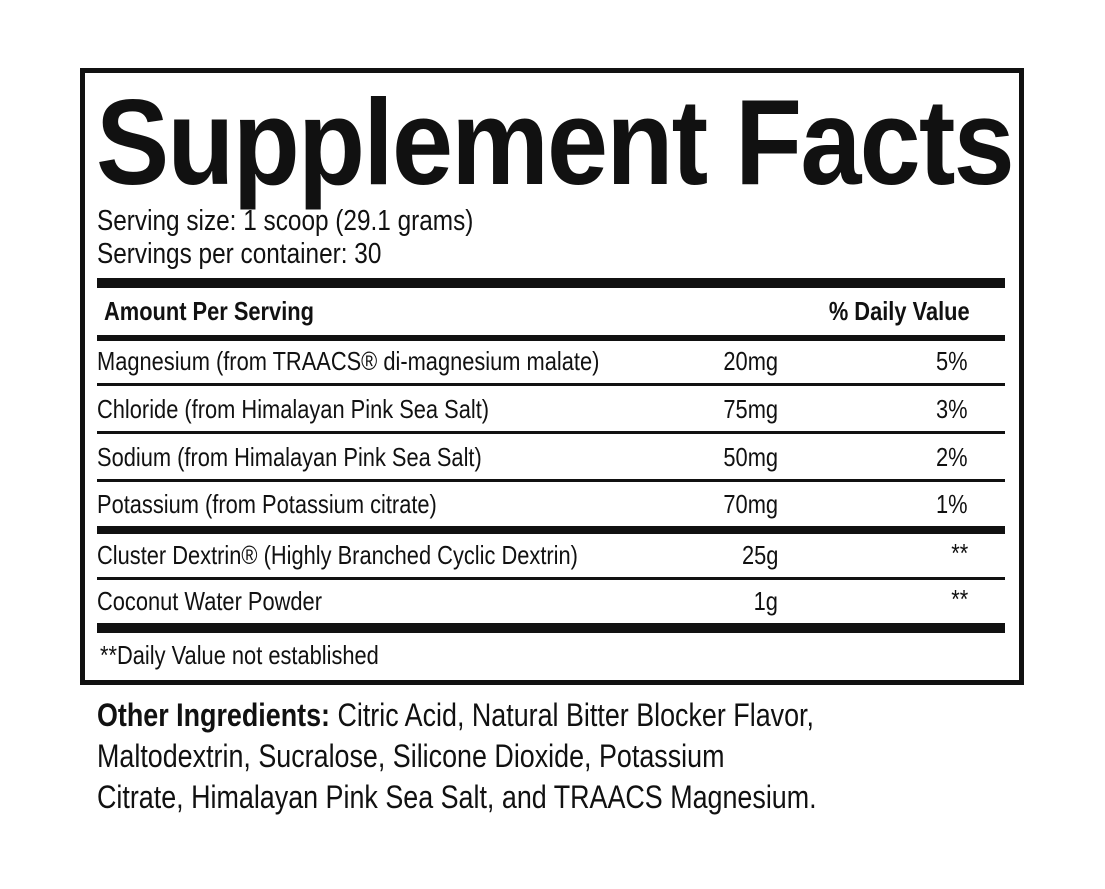  I want to click on nutrient-amount: 20mg, so click(750, 361).